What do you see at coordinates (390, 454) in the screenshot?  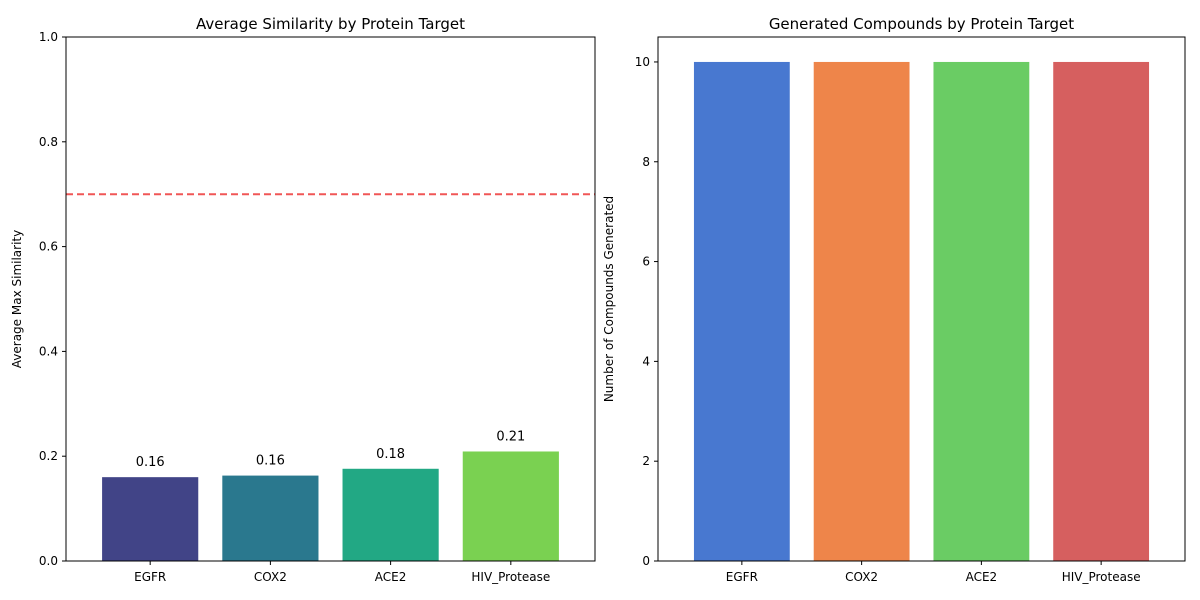 I see `data-label: 0.18` at bounding box center [390, 454].